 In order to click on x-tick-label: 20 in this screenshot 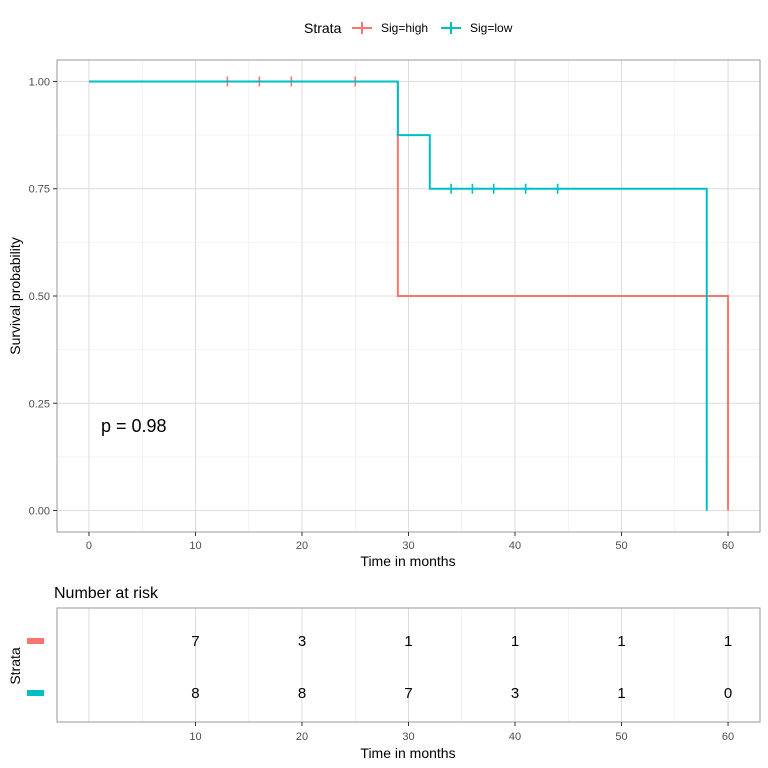, I will do `click(302, 546)`.